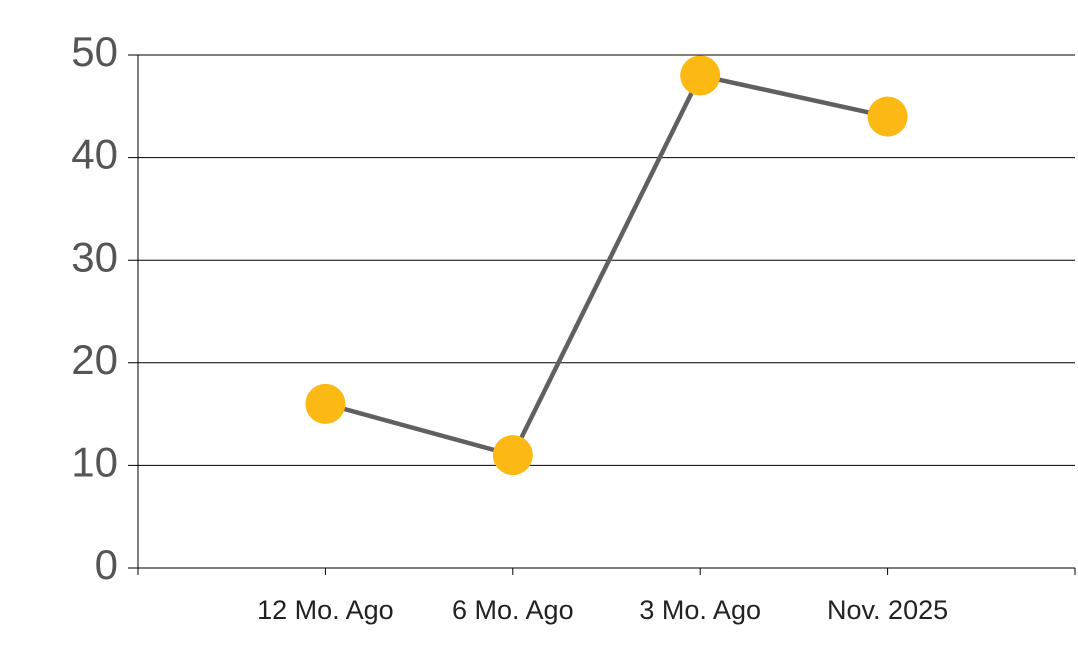 The image size is (1078, 663). I want to click on x-tick-label: 12 Mo. Ago, so click(325, 610).